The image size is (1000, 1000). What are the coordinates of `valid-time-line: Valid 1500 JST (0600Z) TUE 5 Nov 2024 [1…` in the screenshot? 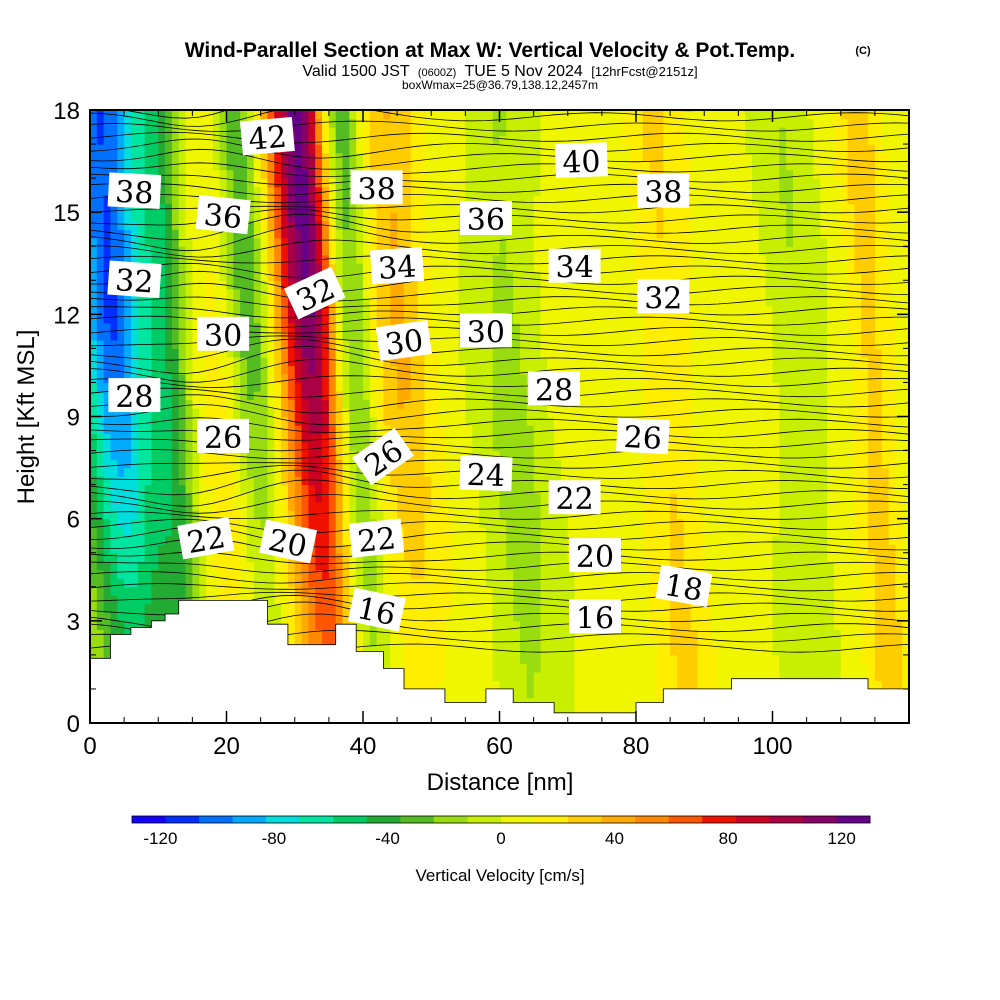 It's located at (499, 71).